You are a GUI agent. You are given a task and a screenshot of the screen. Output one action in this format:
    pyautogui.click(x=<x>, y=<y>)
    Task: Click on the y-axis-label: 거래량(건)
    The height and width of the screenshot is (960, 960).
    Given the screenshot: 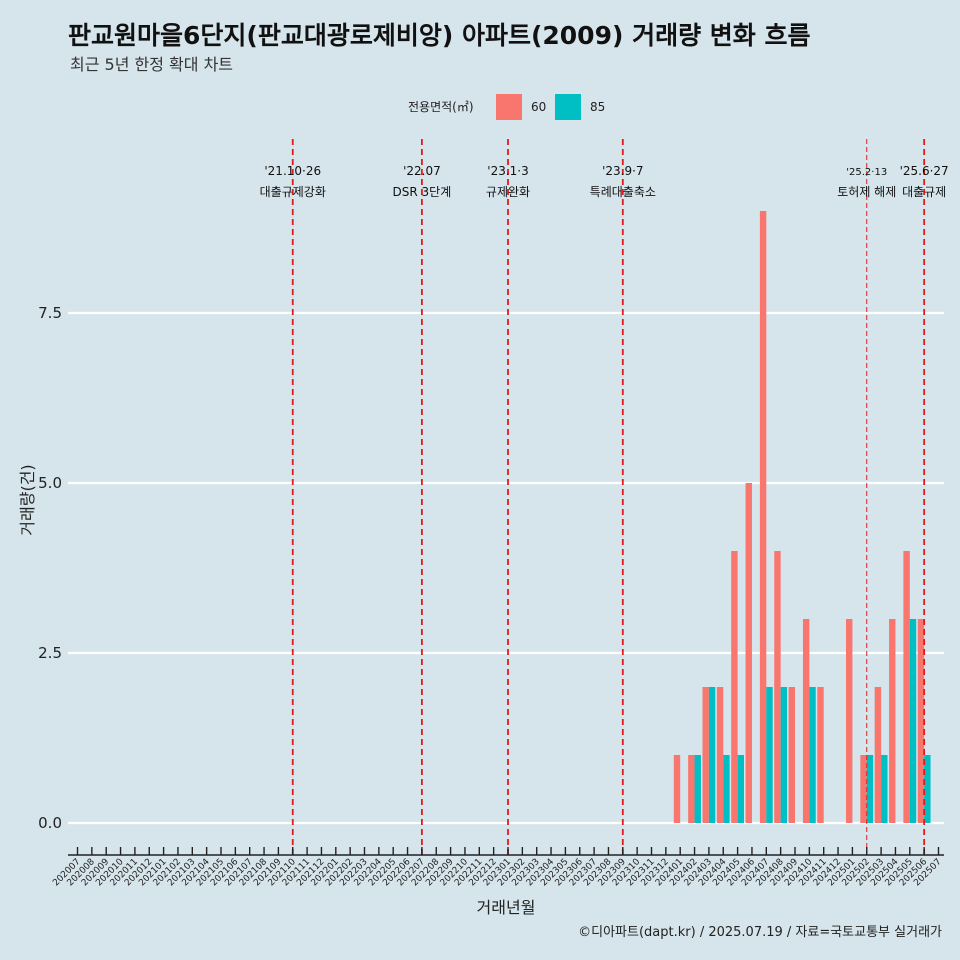 What is the action you would take?
    pyautogui.click(x=27, y=499)
    